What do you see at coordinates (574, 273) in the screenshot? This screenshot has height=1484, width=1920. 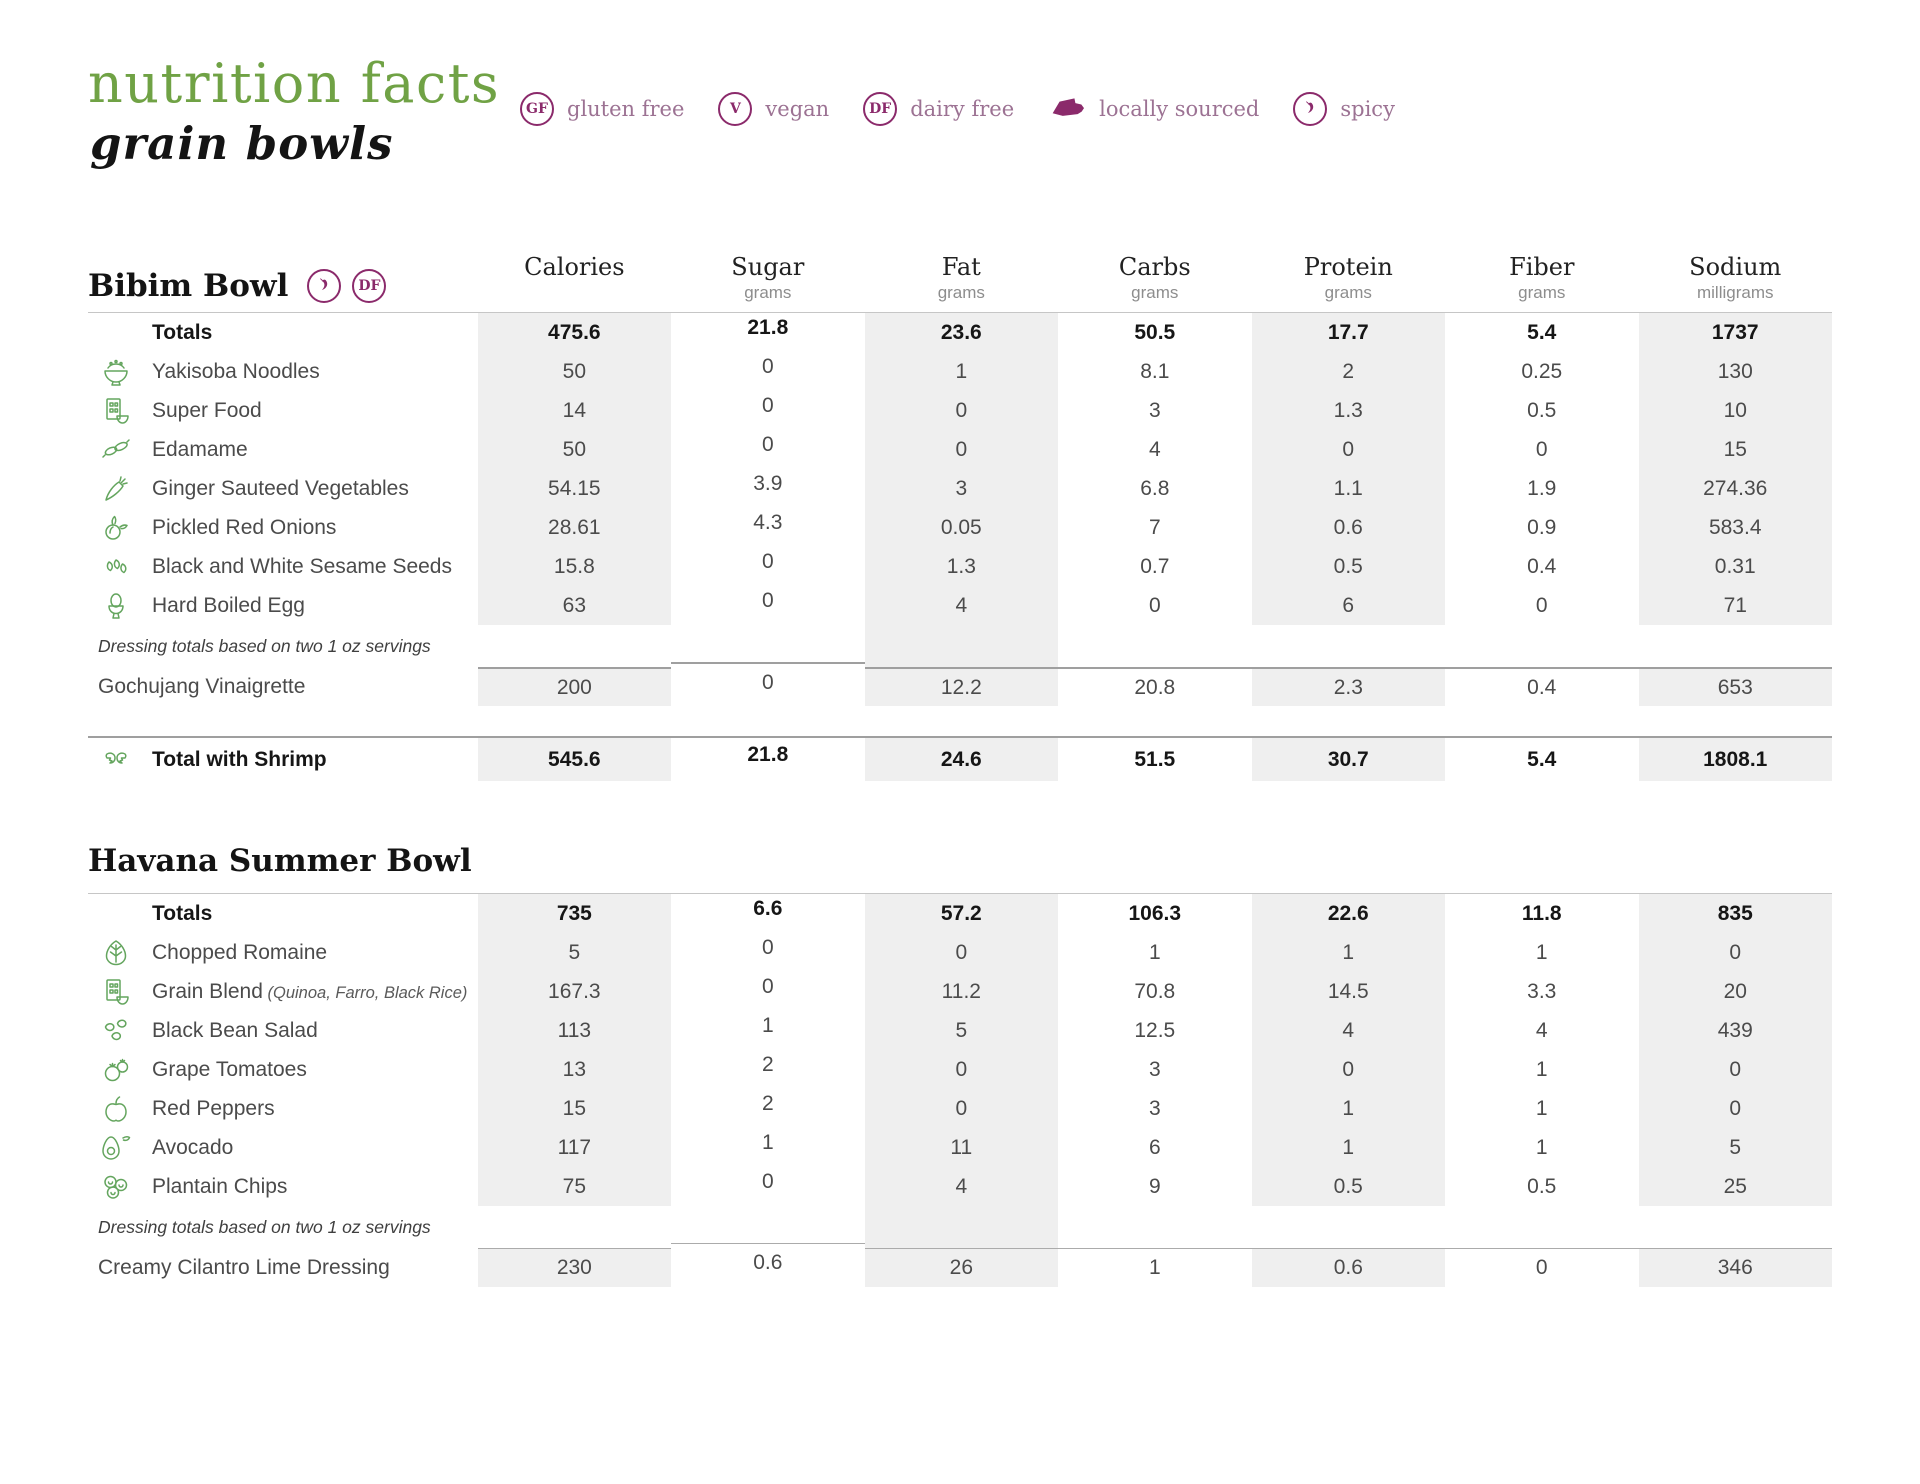 I see `column-header: Calories` at bounding box center [574, 273].